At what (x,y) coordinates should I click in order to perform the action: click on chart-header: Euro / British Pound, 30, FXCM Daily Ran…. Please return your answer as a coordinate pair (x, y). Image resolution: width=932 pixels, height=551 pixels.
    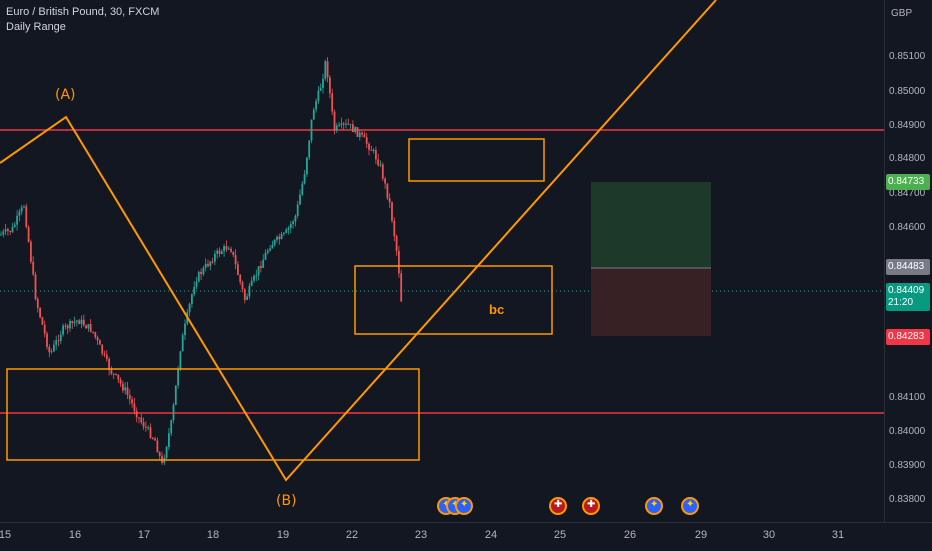
    Looking at the image, I should click on (82, 20).